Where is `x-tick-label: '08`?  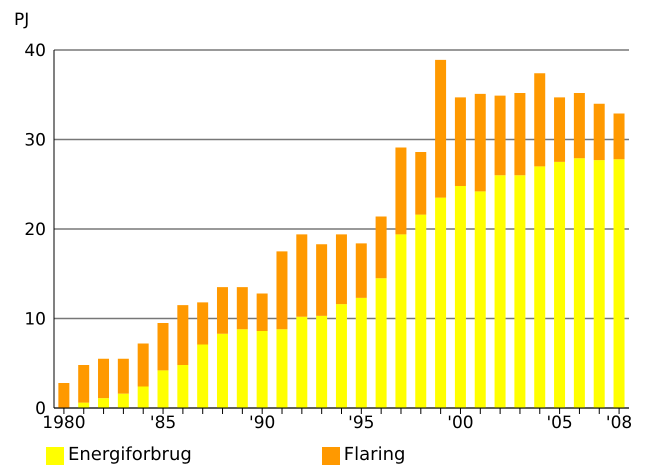
x-tick-label: '08 is located at coordinates (619, 423).